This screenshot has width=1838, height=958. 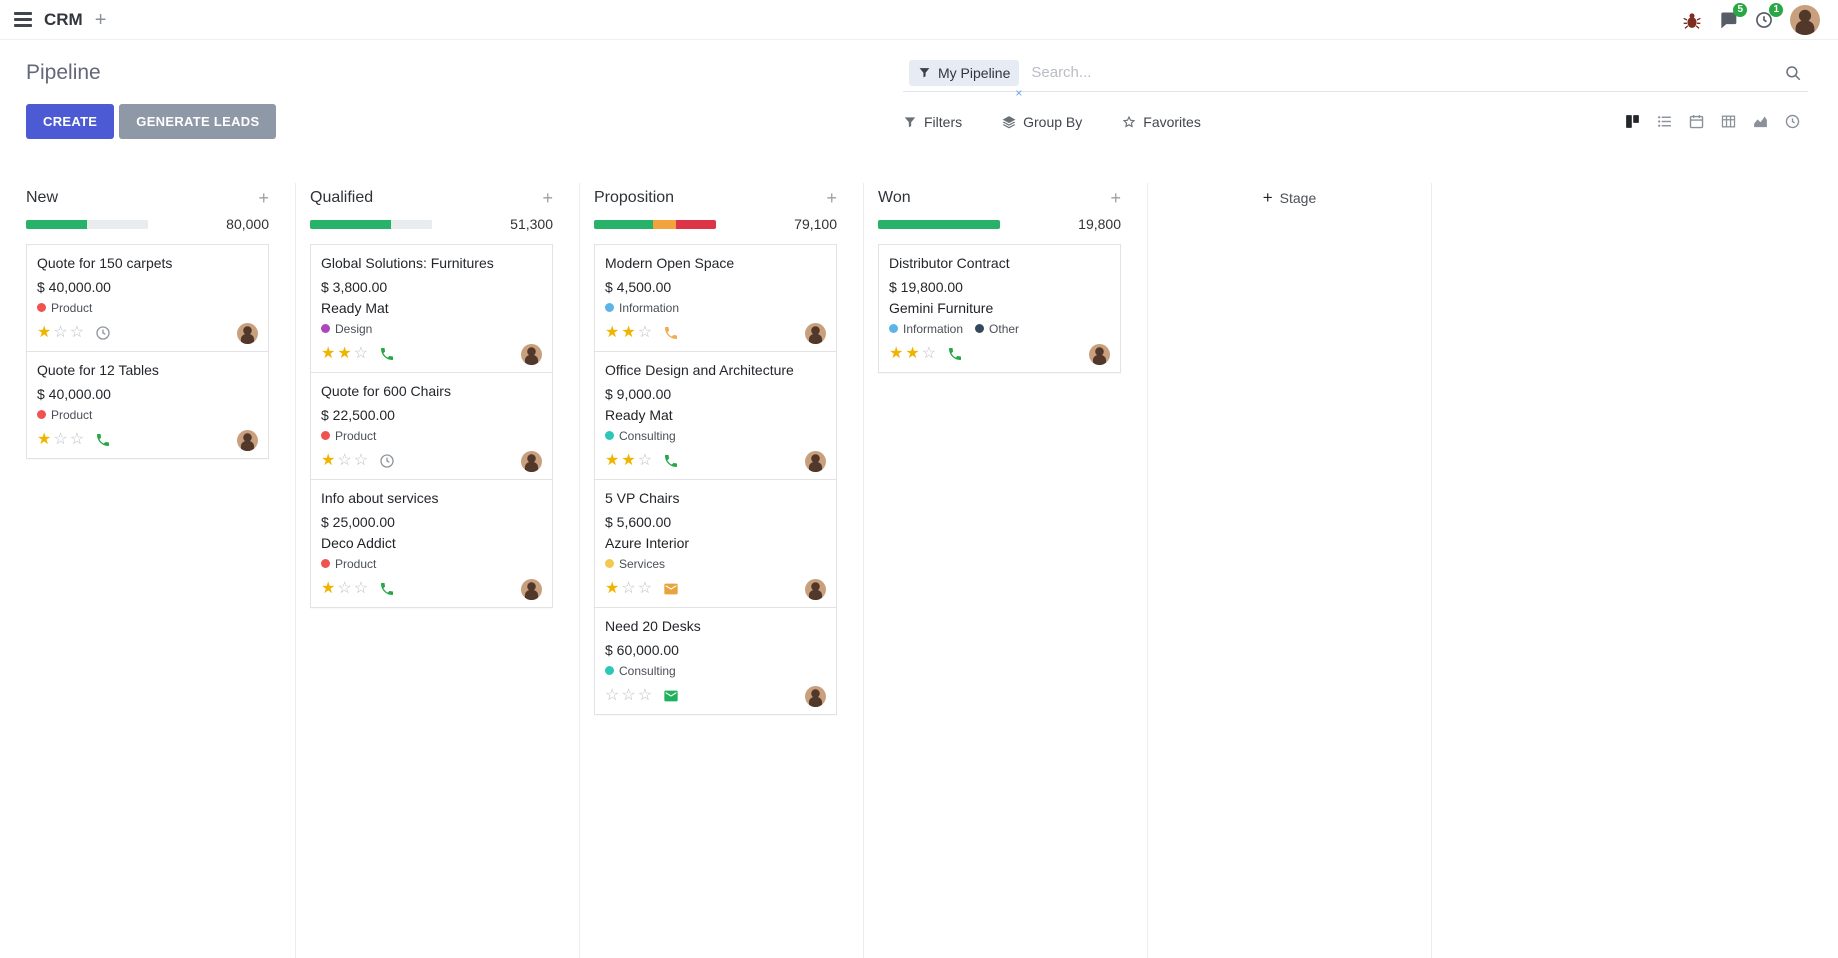 What do you see at coordinates (63, 19) in the screenshot?
I see `app-name: CRM` at bounding box center [63, 19].